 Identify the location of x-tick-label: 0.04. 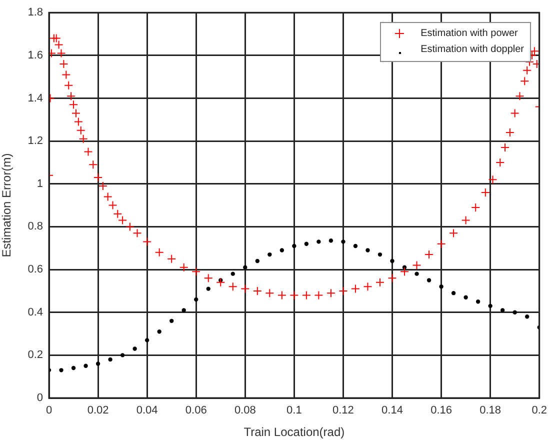
(147, 410).